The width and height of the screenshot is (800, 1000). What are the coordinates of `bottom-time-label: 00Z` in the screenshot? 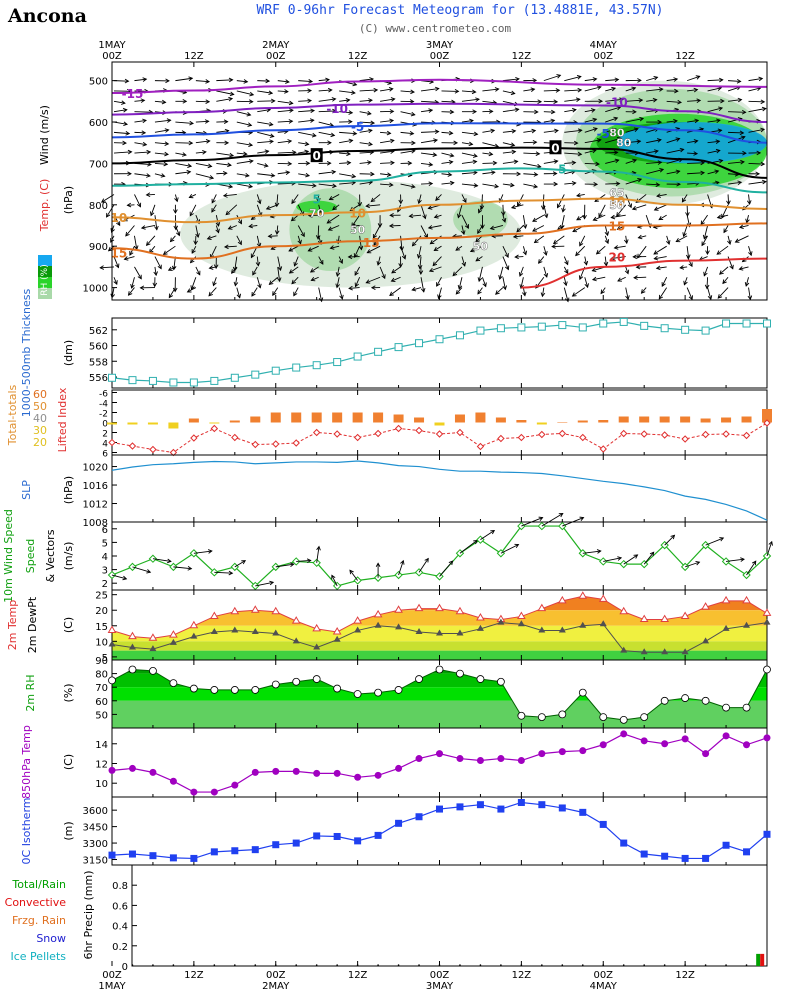 It's located at (440, 975).